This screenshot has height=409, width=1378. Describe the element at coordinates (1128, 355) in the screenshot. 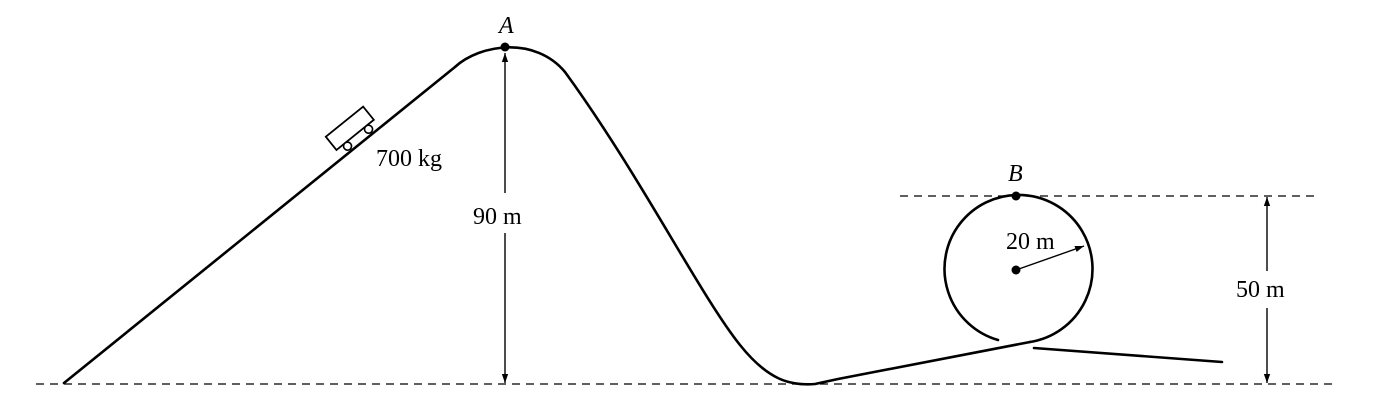

I see `track-exit` at that location.